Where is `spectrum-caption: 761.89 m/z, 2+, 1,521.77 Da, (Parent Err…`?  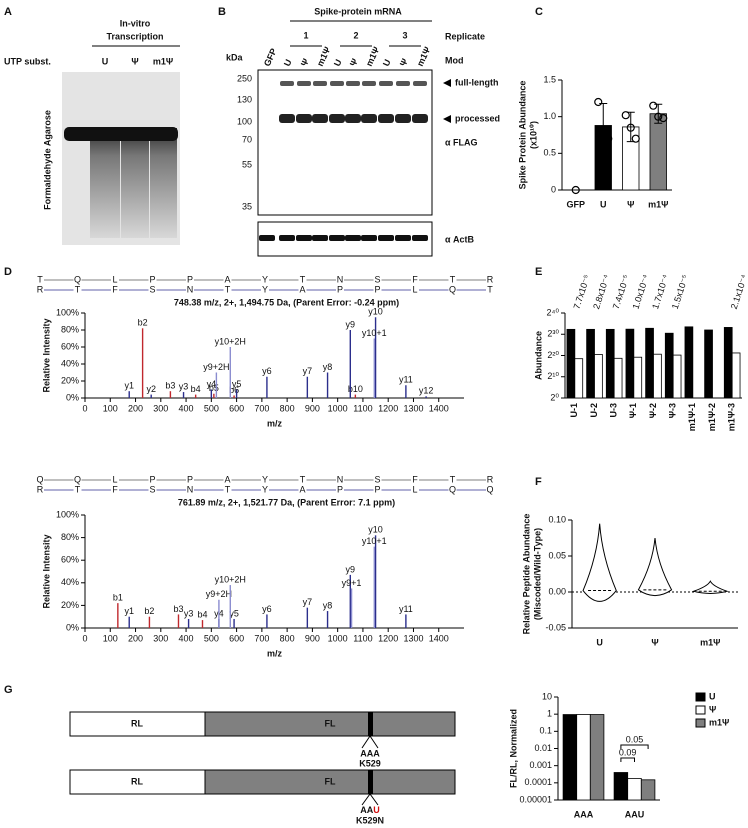
spectrum-caption: 761.89 m/z, 2+, 1,521.77 Da, (Parent Err… is located at coordinates (286, 502).